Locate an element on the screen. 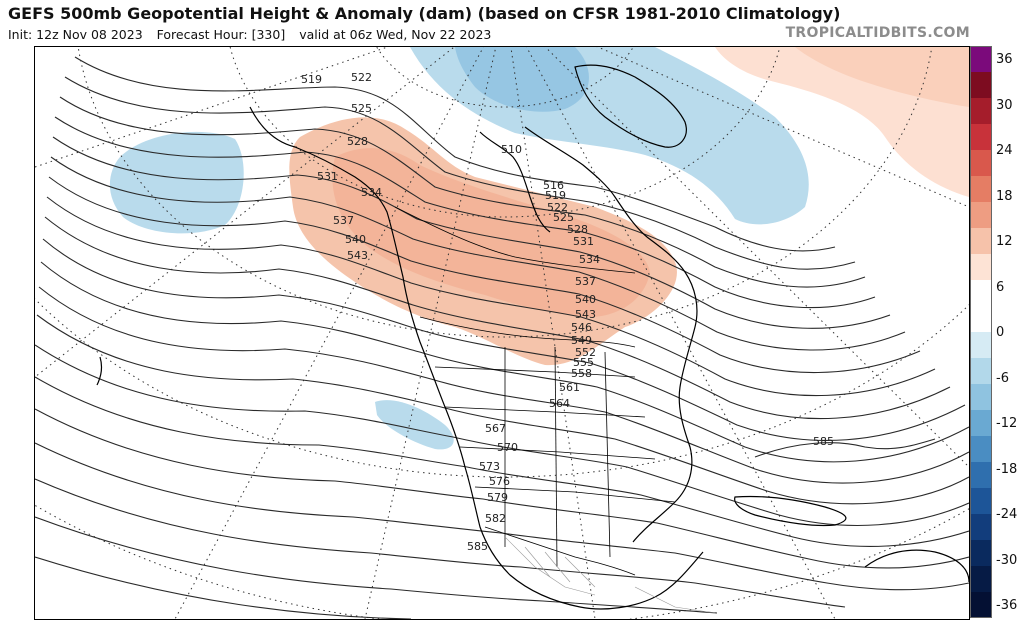  colorbar-tick-label: 30 is located at coordinates (1004, 105).